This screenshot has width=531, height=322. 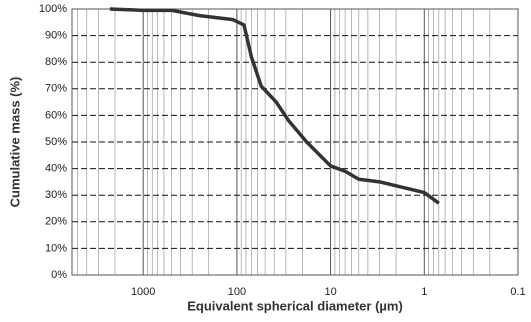 I want to click on y-tick-label: 30%, so click(x=56, y=195).